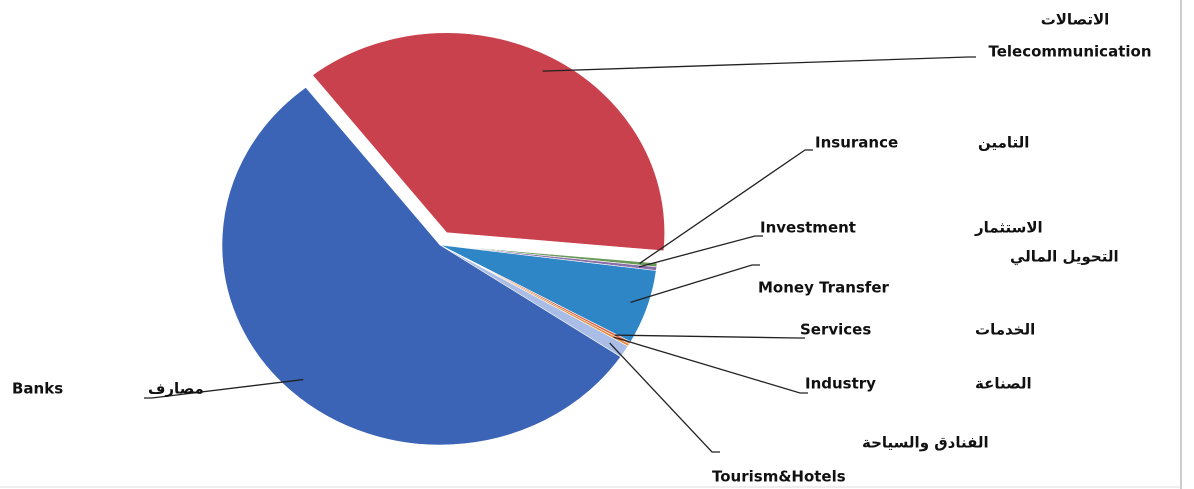  I want to click on label-en: Insurance, so click(856, 143).